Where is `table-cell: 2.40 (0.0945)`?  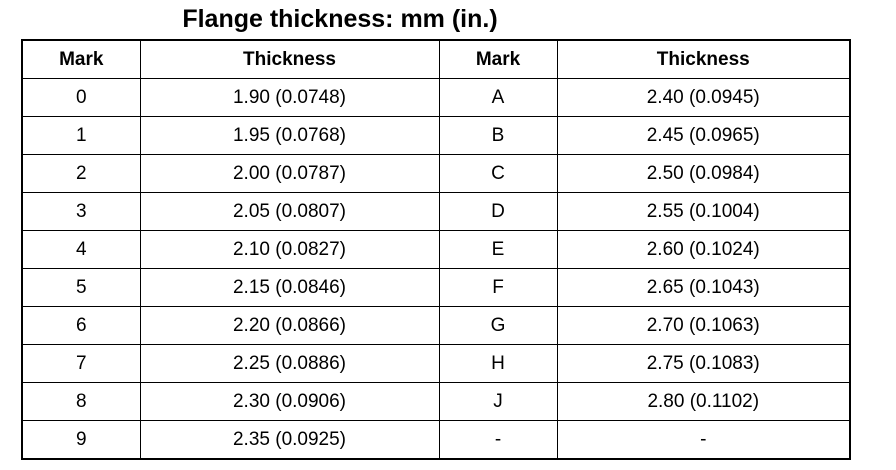
table-cell: 2.40 (0.0945) is located at coordinates (703, 97).